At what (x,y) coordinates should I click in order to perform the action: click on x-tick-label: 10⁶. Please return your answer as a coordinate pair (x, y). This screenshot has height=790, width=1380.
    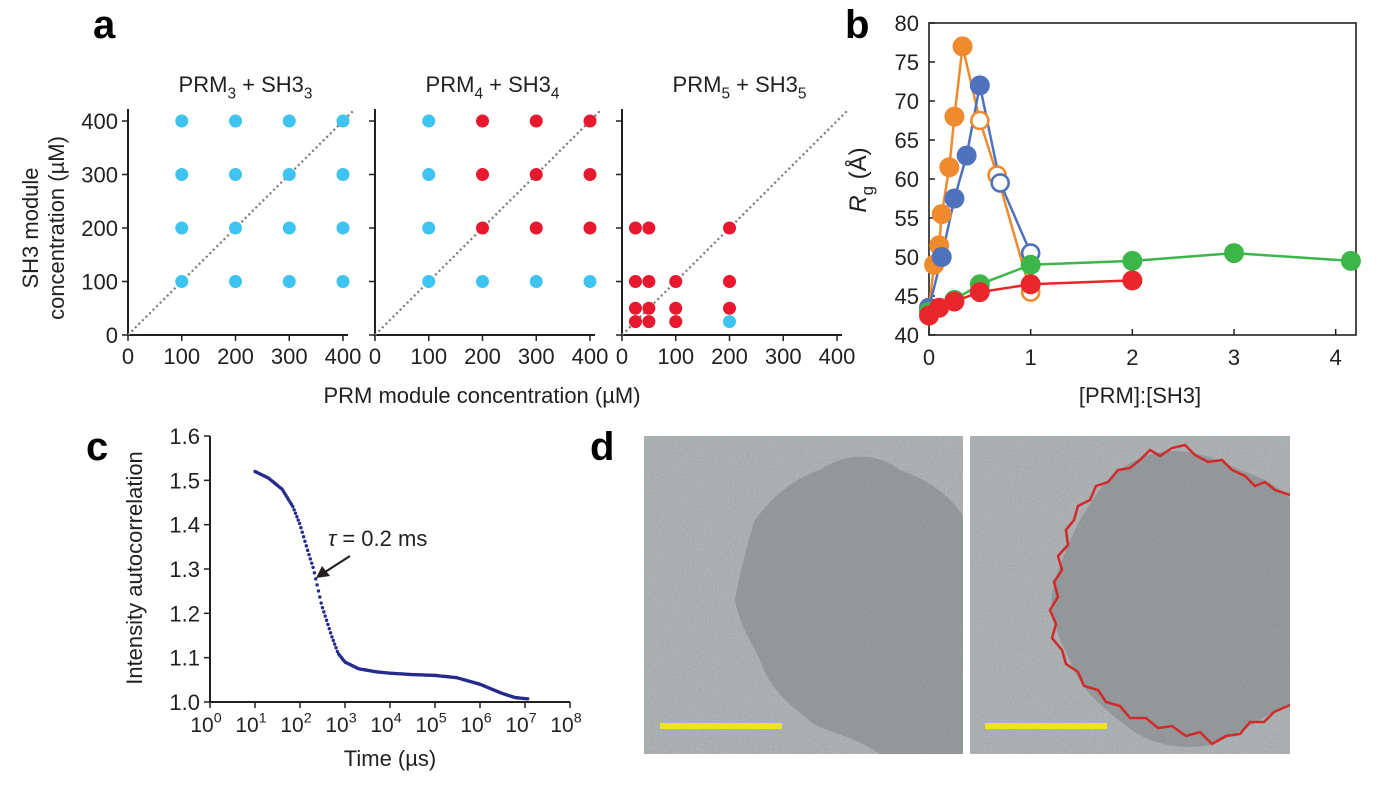
    Looking at the image, I should click on (475, 724).